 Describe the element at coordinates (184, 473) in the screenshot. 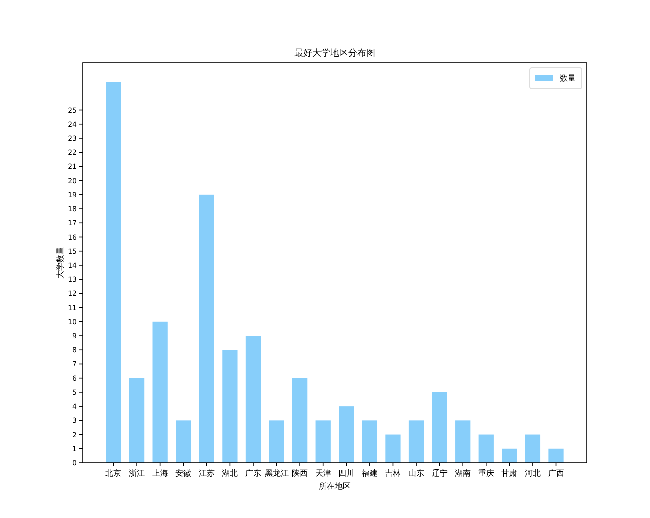

I see `x-tick-label: 安徽` at that location.